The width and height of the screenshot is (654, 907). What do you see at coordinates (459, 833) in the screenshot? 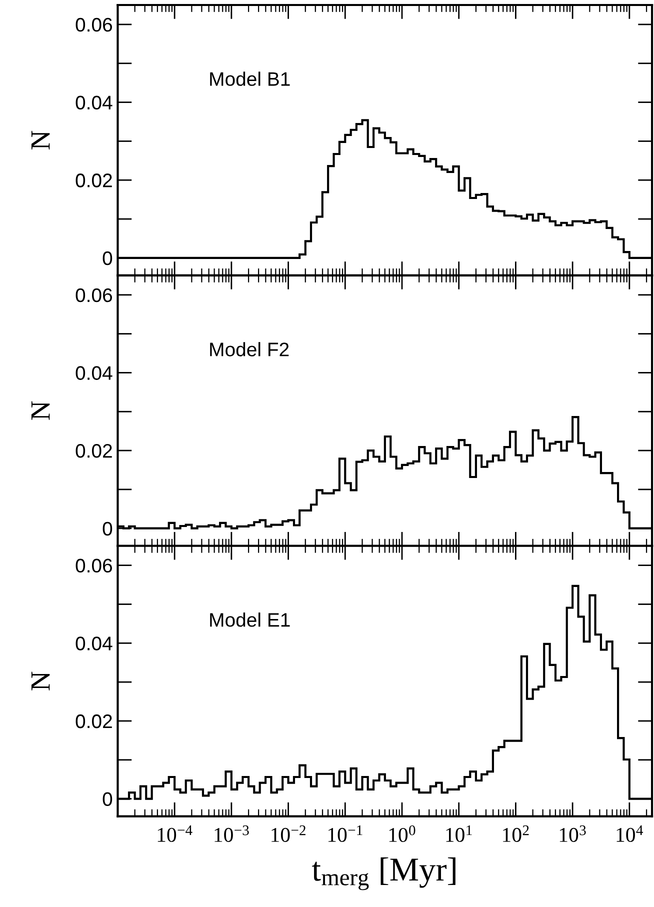
I see `x-tick-label: 10$^{1}$` at bounding box center [459, 833].